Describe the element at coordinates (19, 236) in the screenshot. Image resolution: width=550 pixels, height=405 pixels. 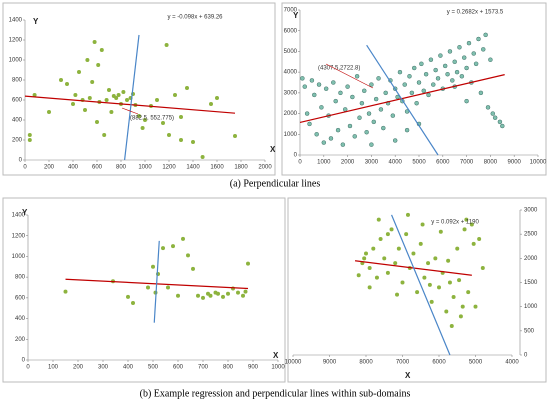
I see `y-tick-label: 1200` at that location.